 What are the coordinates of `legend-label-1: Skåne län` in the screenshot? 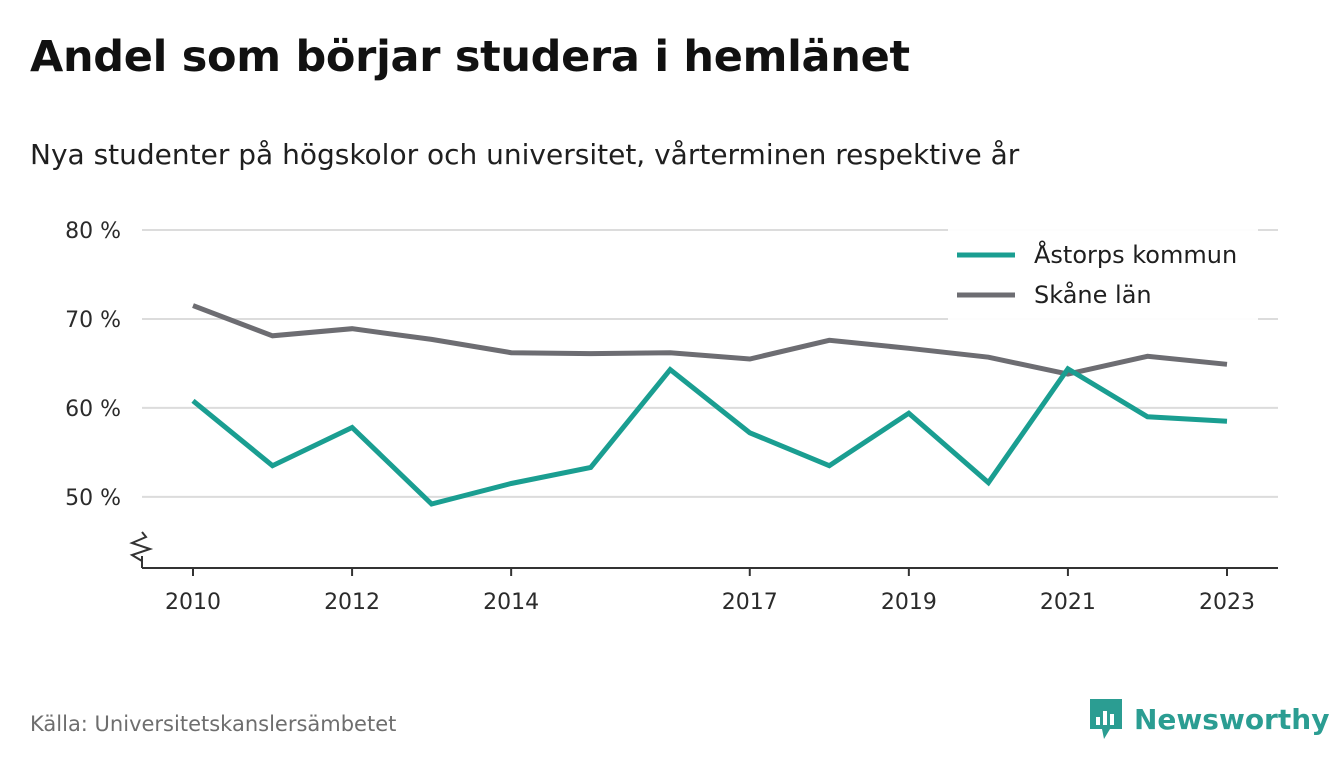 It's located at (1093, 294).